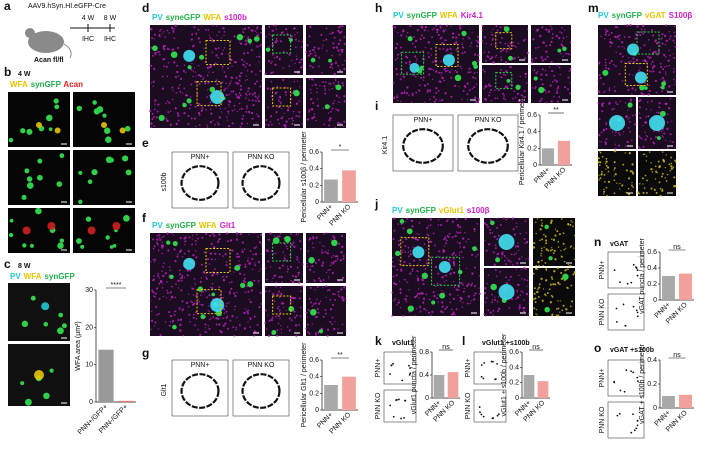 This screenshot has height=452, width=720. I want to click on significance: **, so click(340, 355).